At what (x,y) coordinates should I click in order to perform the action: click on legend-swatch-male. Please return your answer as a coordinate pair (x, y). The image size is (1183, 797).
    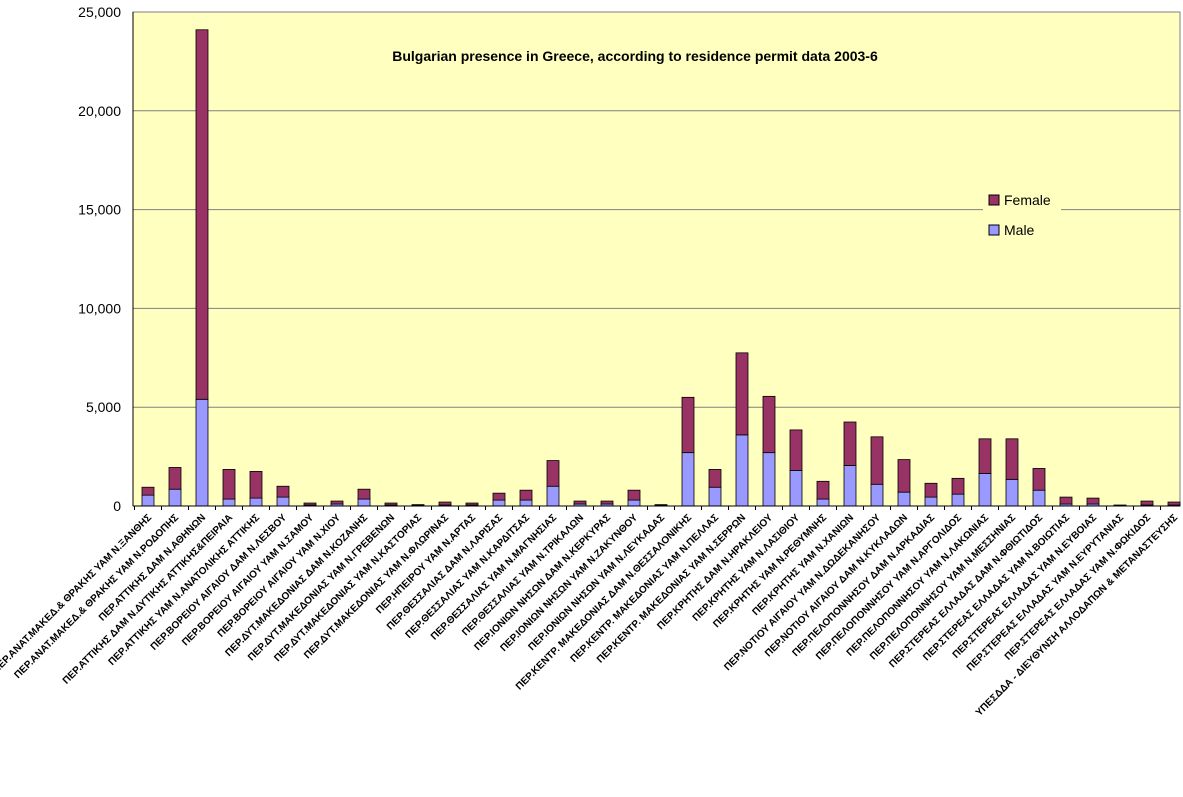
    Looking at the image, I should click on (994, 230).